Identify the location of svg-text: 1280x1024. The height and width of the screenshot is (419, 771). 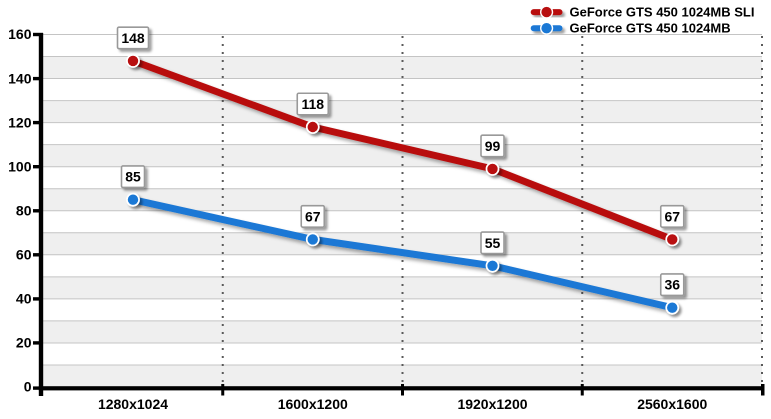
(133, 404).